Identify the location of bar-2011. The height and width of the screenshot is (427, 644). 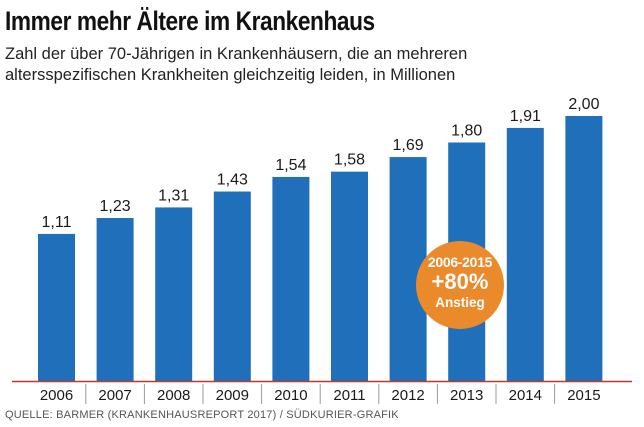
(349, 276).